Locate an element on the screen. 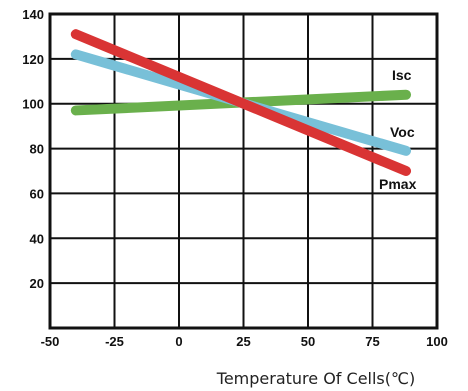  y-tick-label: 140 is located at coordinates (33, 14).